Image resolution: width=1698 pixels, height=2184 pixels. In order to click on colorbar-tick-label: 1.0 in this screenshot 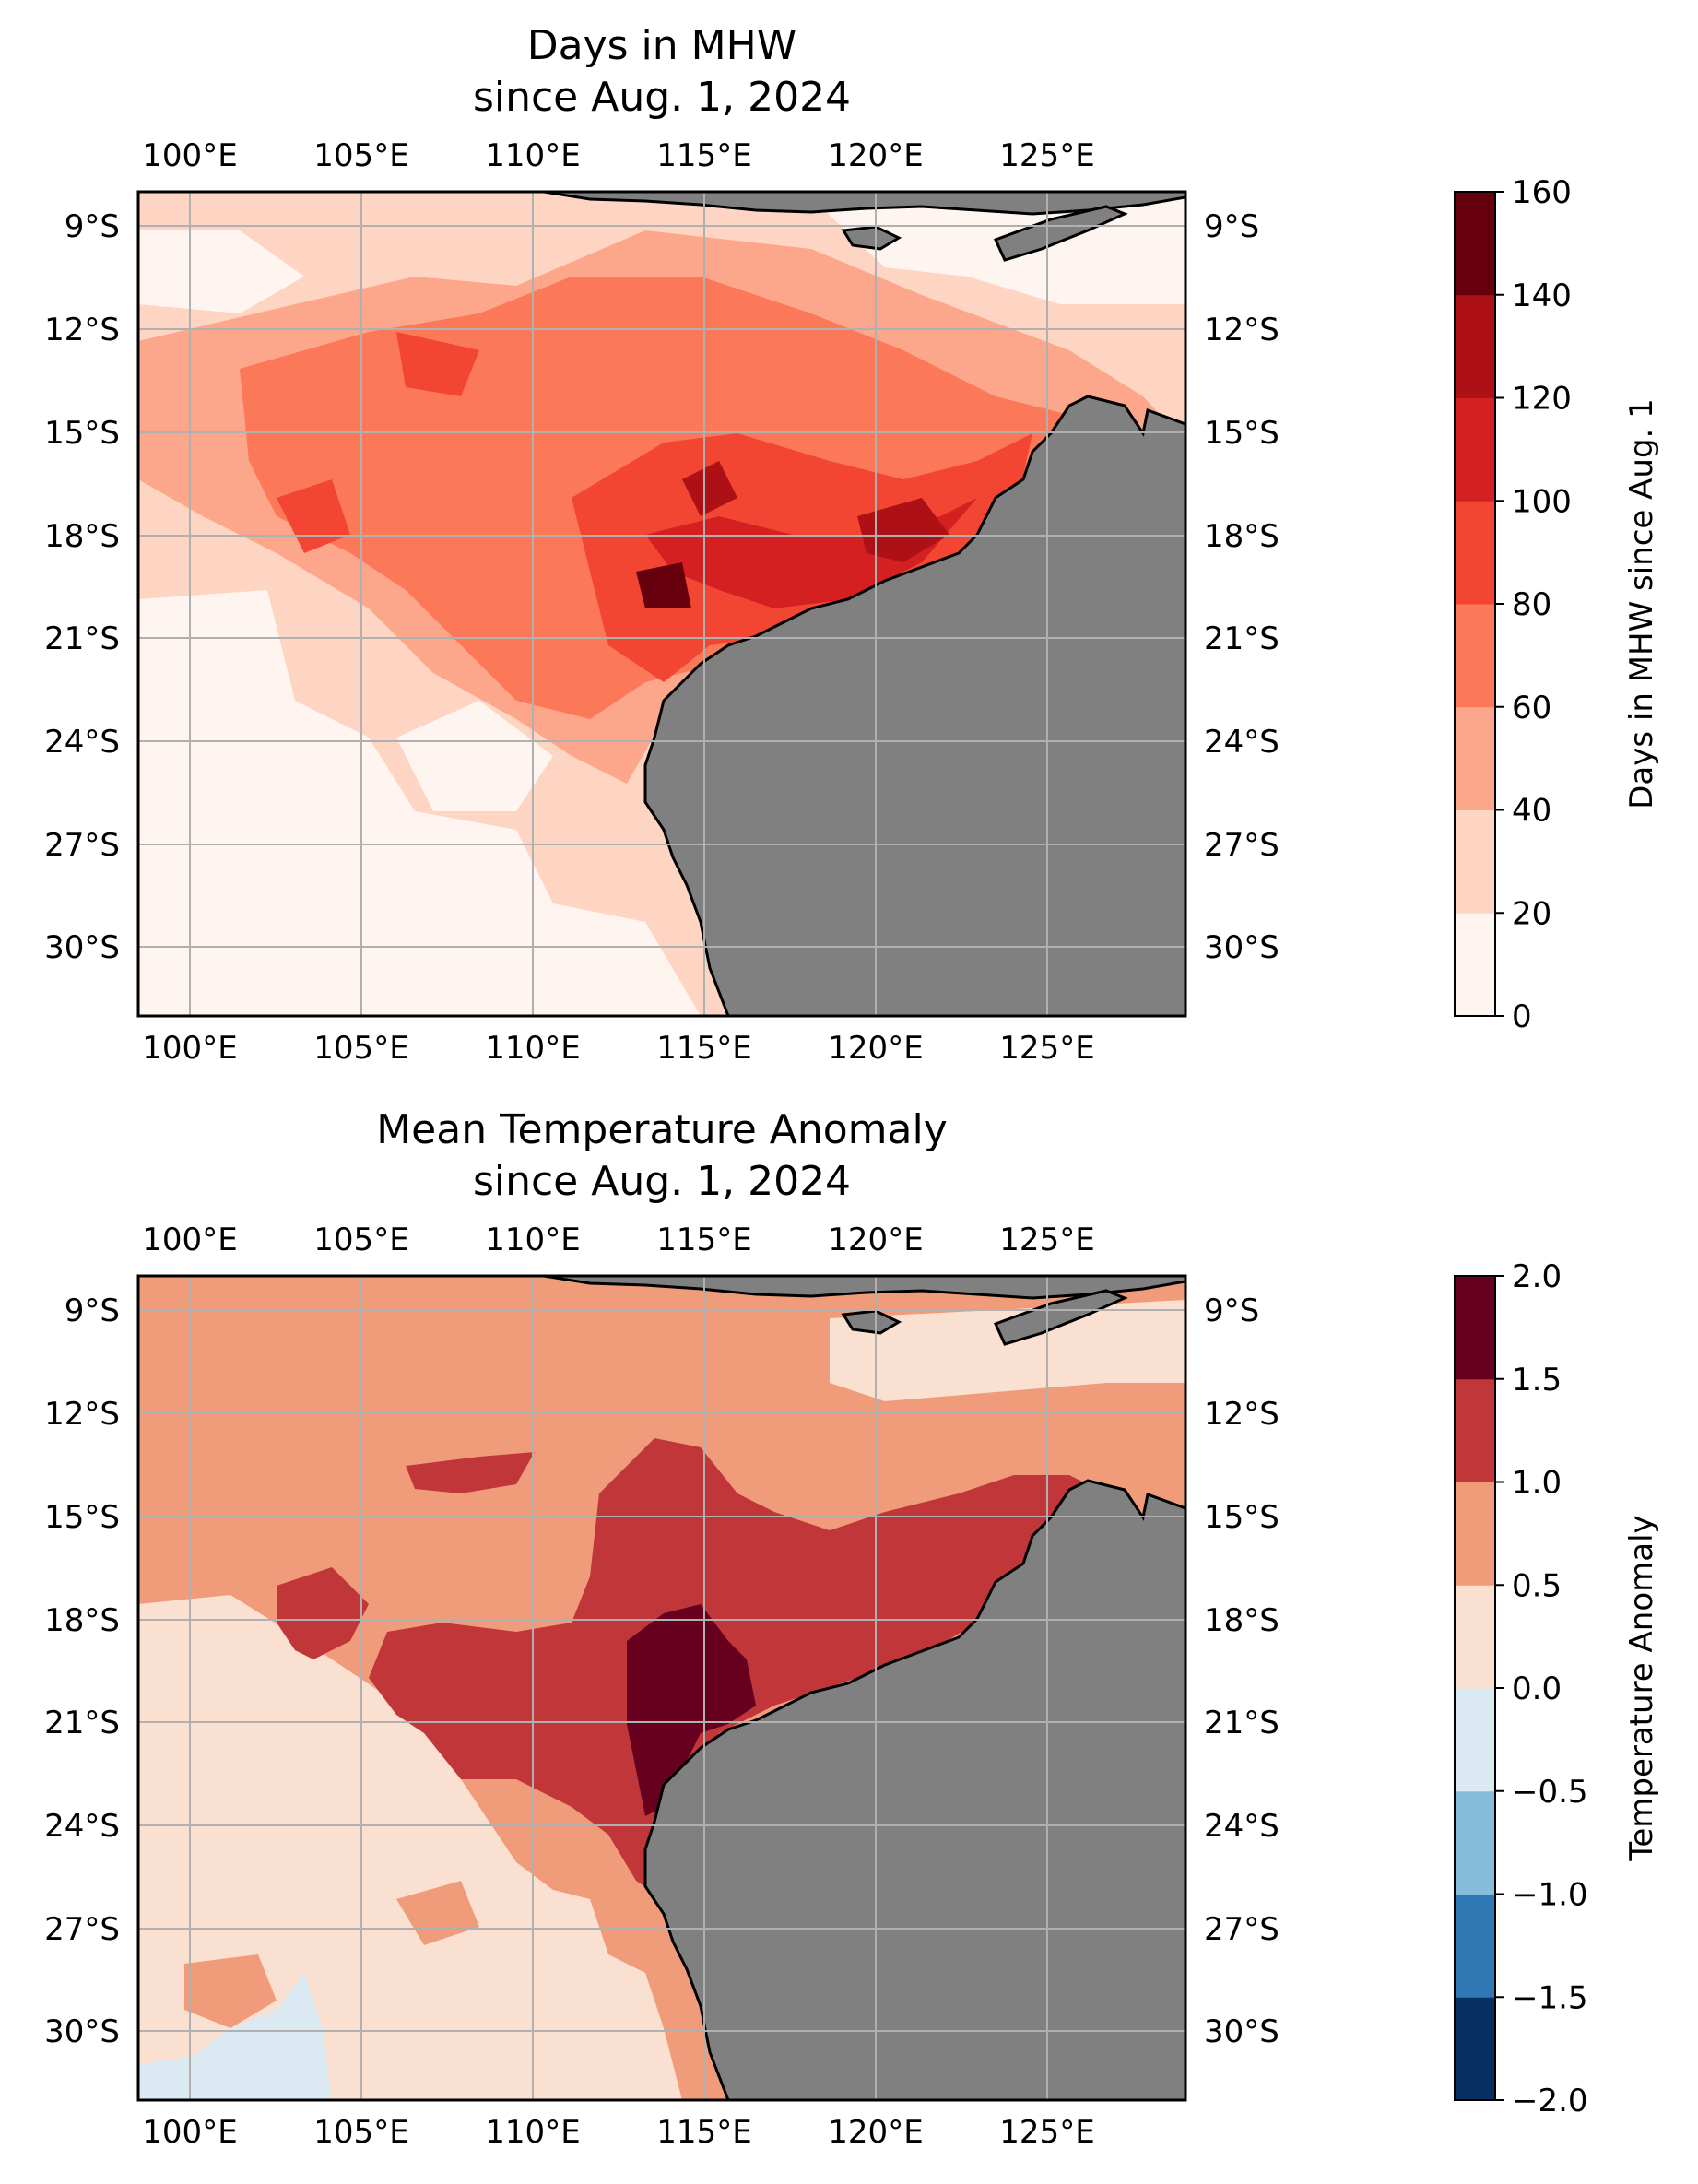, I will do `click(1537, 1483)`.